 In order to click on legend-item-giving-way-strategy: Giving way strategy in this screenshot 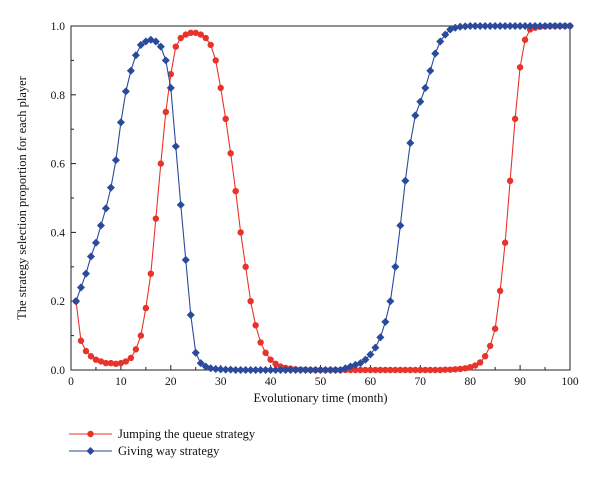, I will do `click(144, 451)`.